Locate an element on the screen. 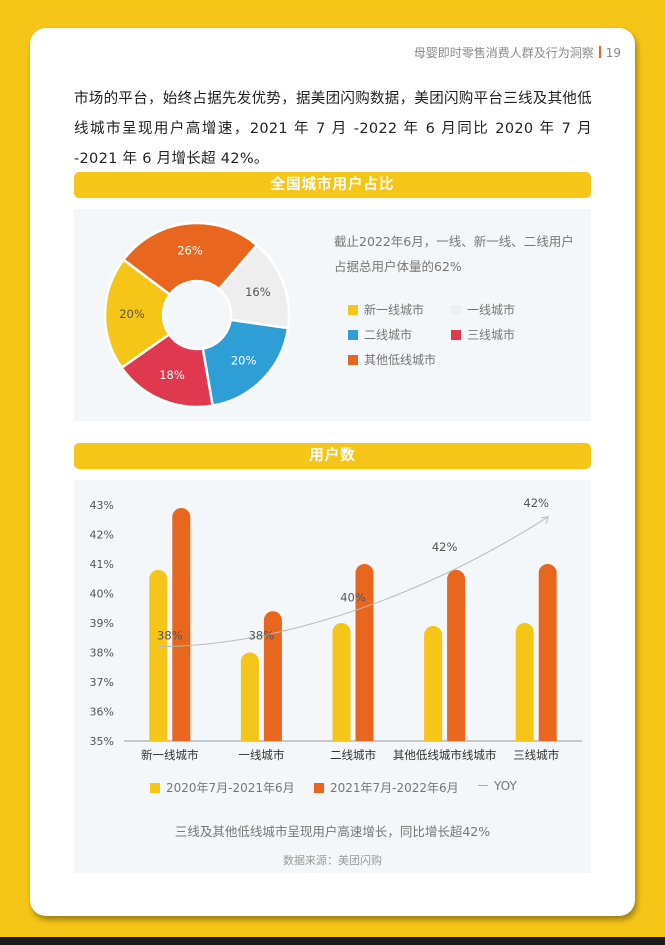  page-bottom-border is located at coordinates (332, 941).